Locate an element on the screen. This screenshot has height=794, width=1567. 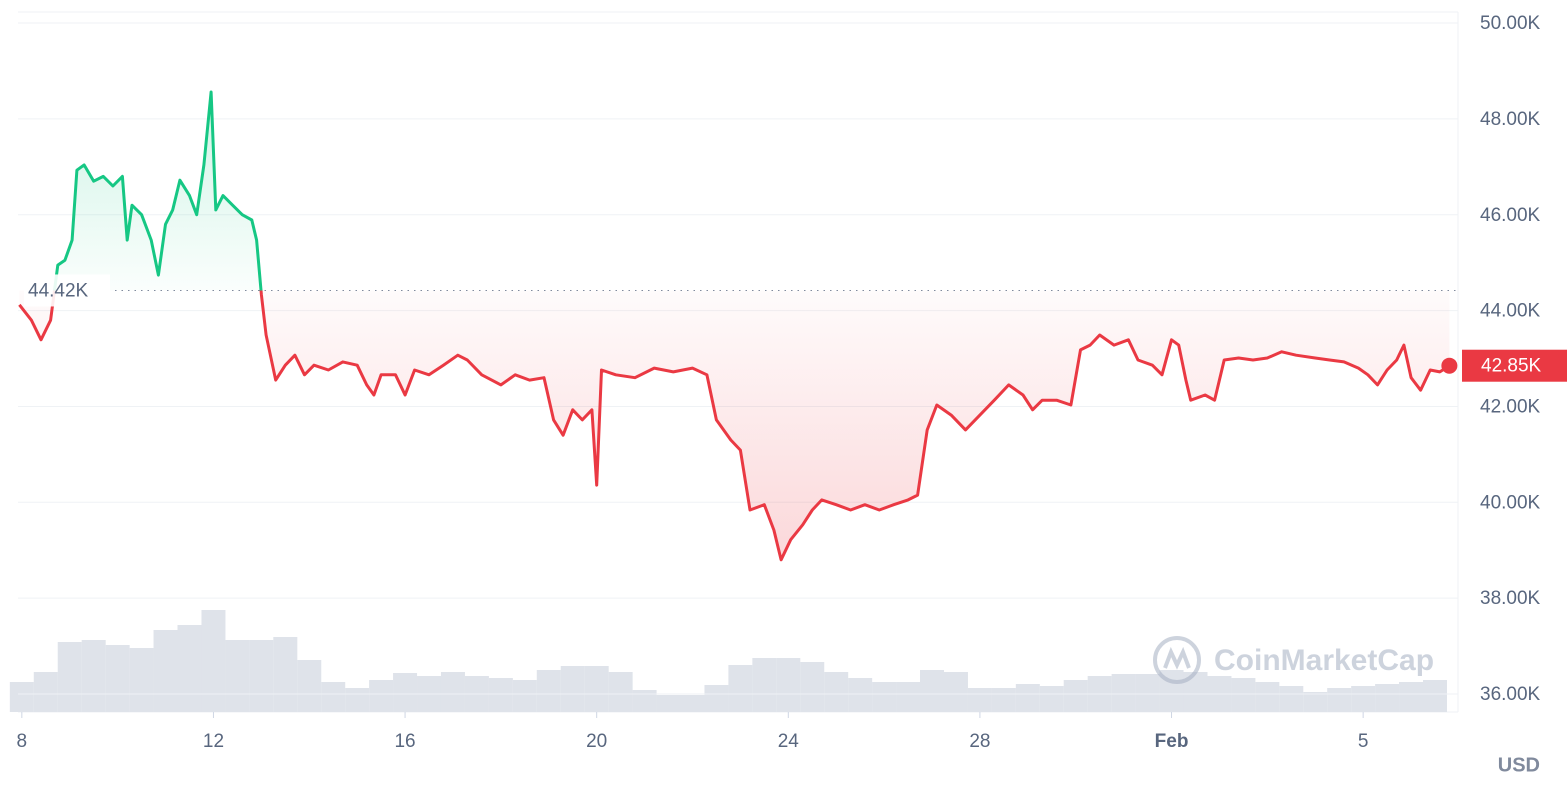
x-tick-label: 24 is located at coordinates (789, 741).